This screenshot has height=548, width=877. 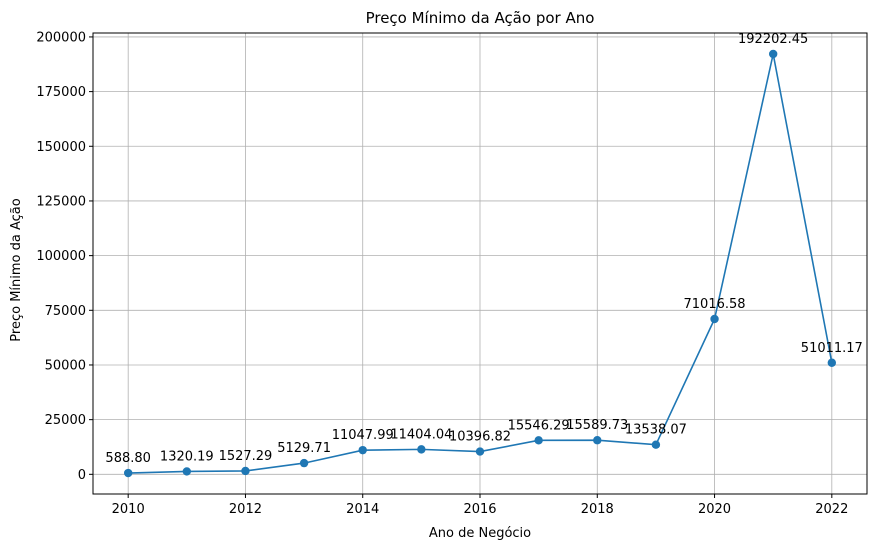 What do you see at coordinates (480, 437) in the screenshot?
I see `data-label: 10396.82` at bounding box center [480, 437].